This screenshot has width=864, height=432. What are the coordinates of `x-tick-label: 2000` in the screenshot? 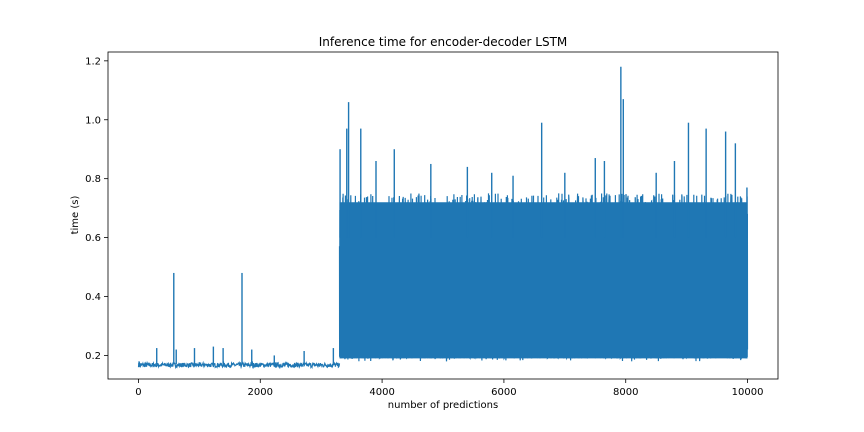 It's located at (260, 392).